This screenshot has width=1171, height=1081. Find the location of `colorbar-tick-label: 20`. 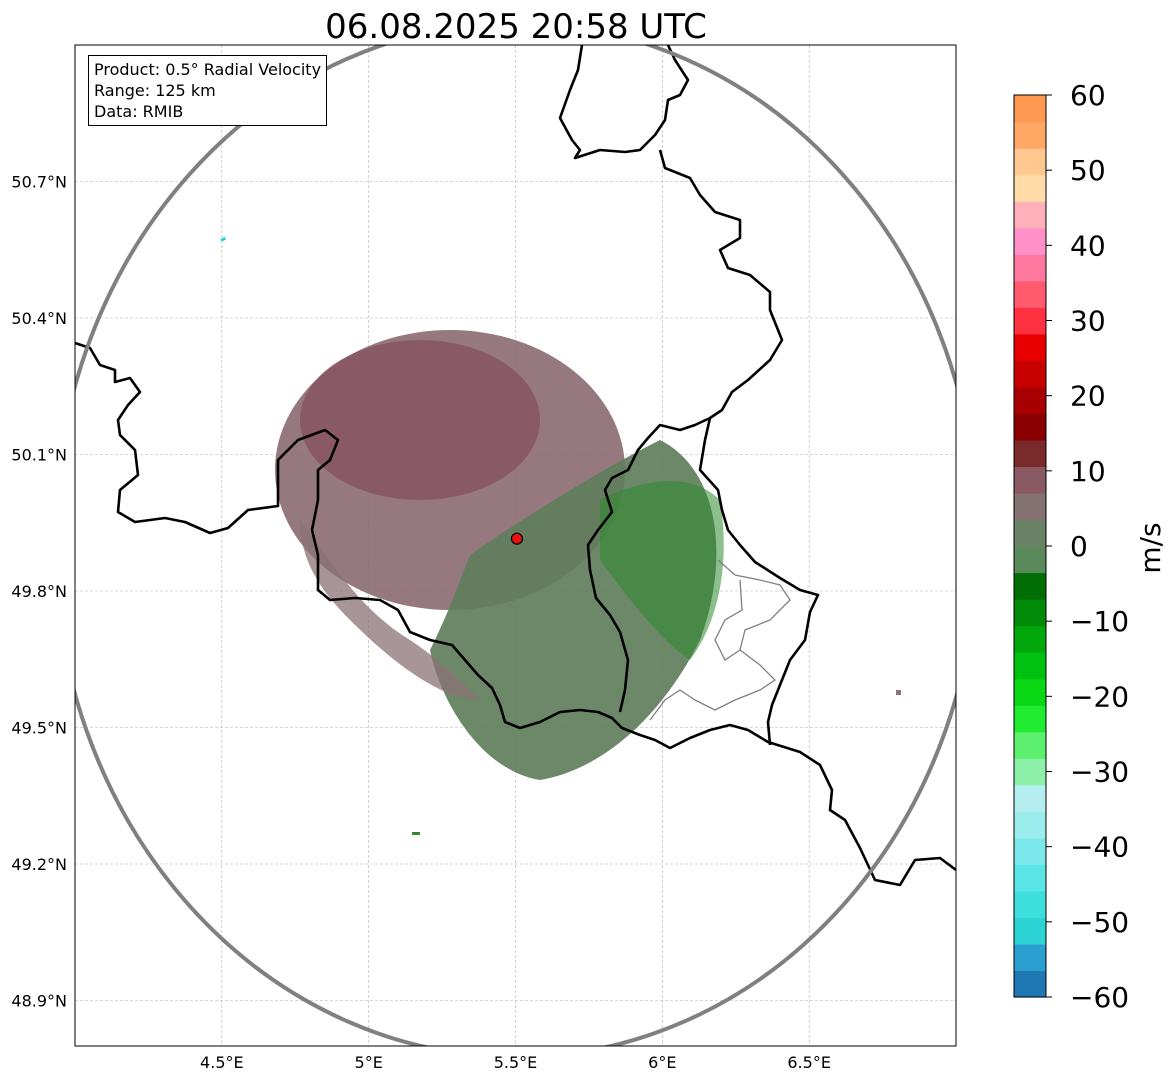

colorbar-tick-label: 20 is located at coordinates (1088, 396).